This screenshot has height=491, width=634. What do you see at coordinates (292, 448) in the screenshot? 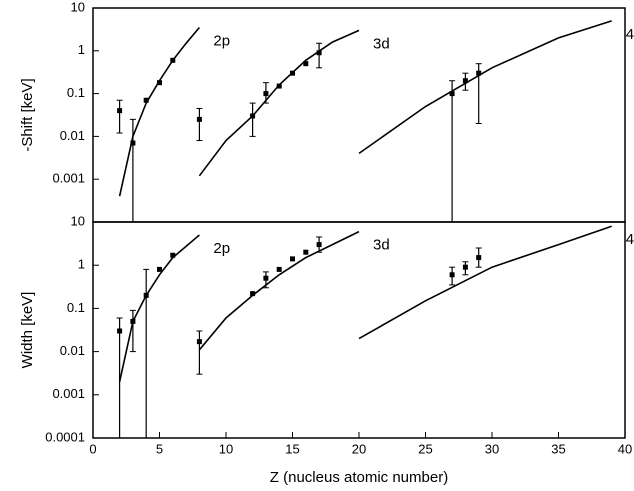
I see `x-tick-label: 15` at bounding box center [292, 448].